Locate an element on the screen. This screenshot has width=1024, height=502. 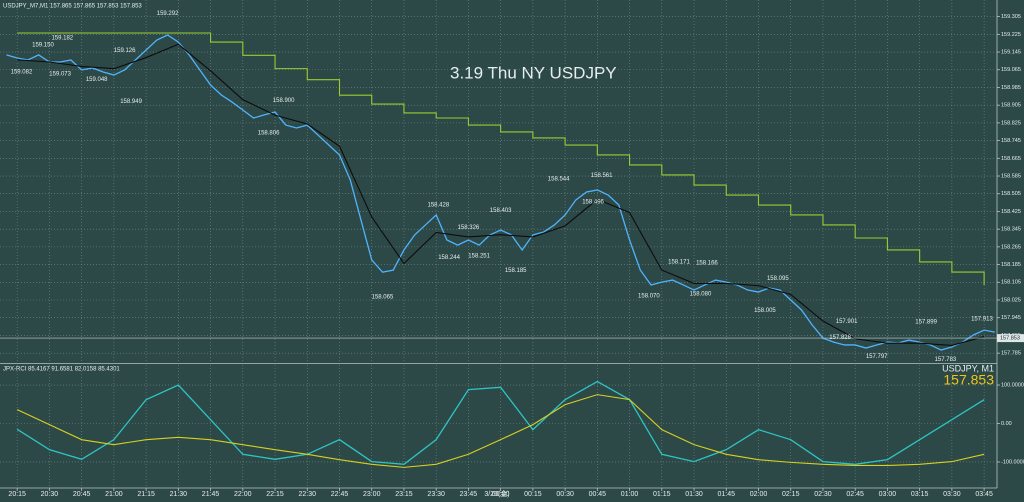
price-annotation: 157.899 is located at coordinates (926, 322).